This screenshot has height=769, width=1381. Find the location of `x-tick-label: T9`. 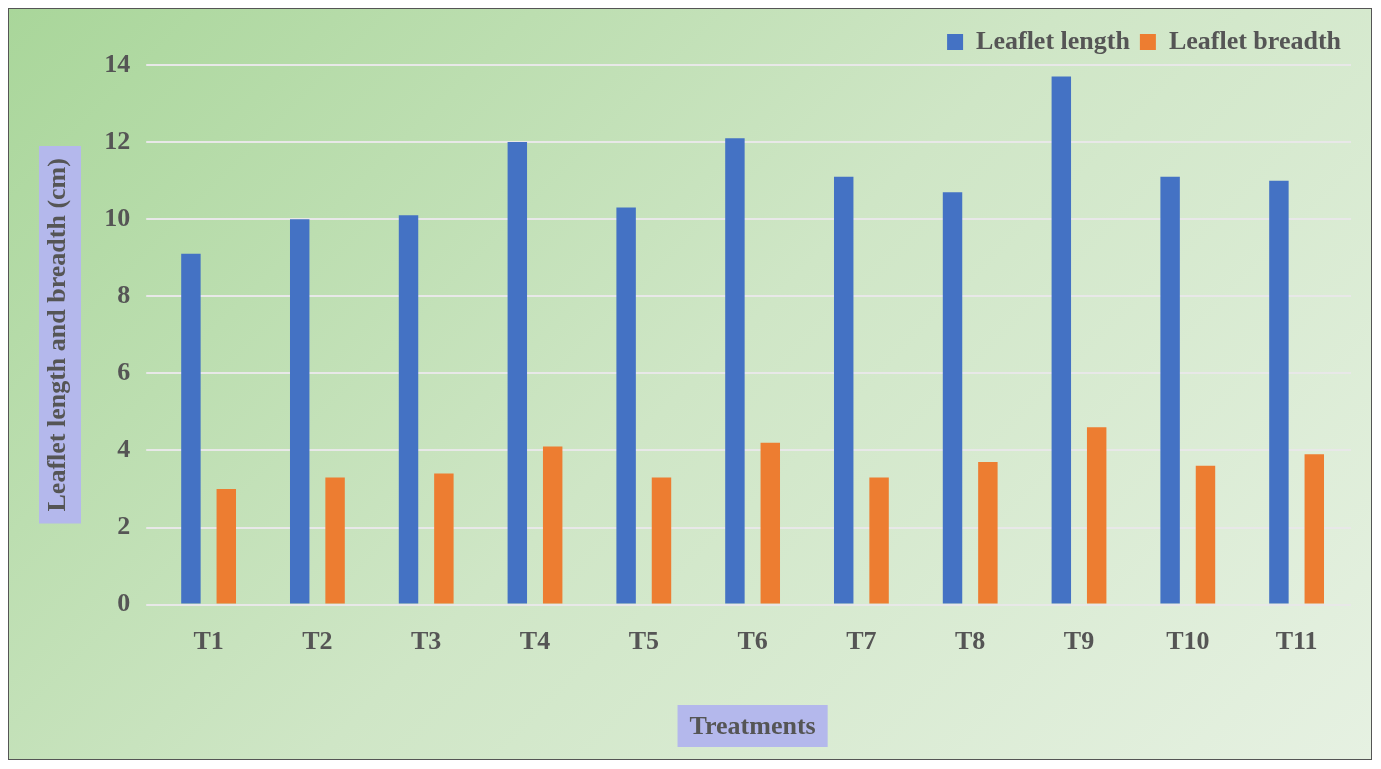

x-tick-label: T9 is located at coordinates (1079, 640).